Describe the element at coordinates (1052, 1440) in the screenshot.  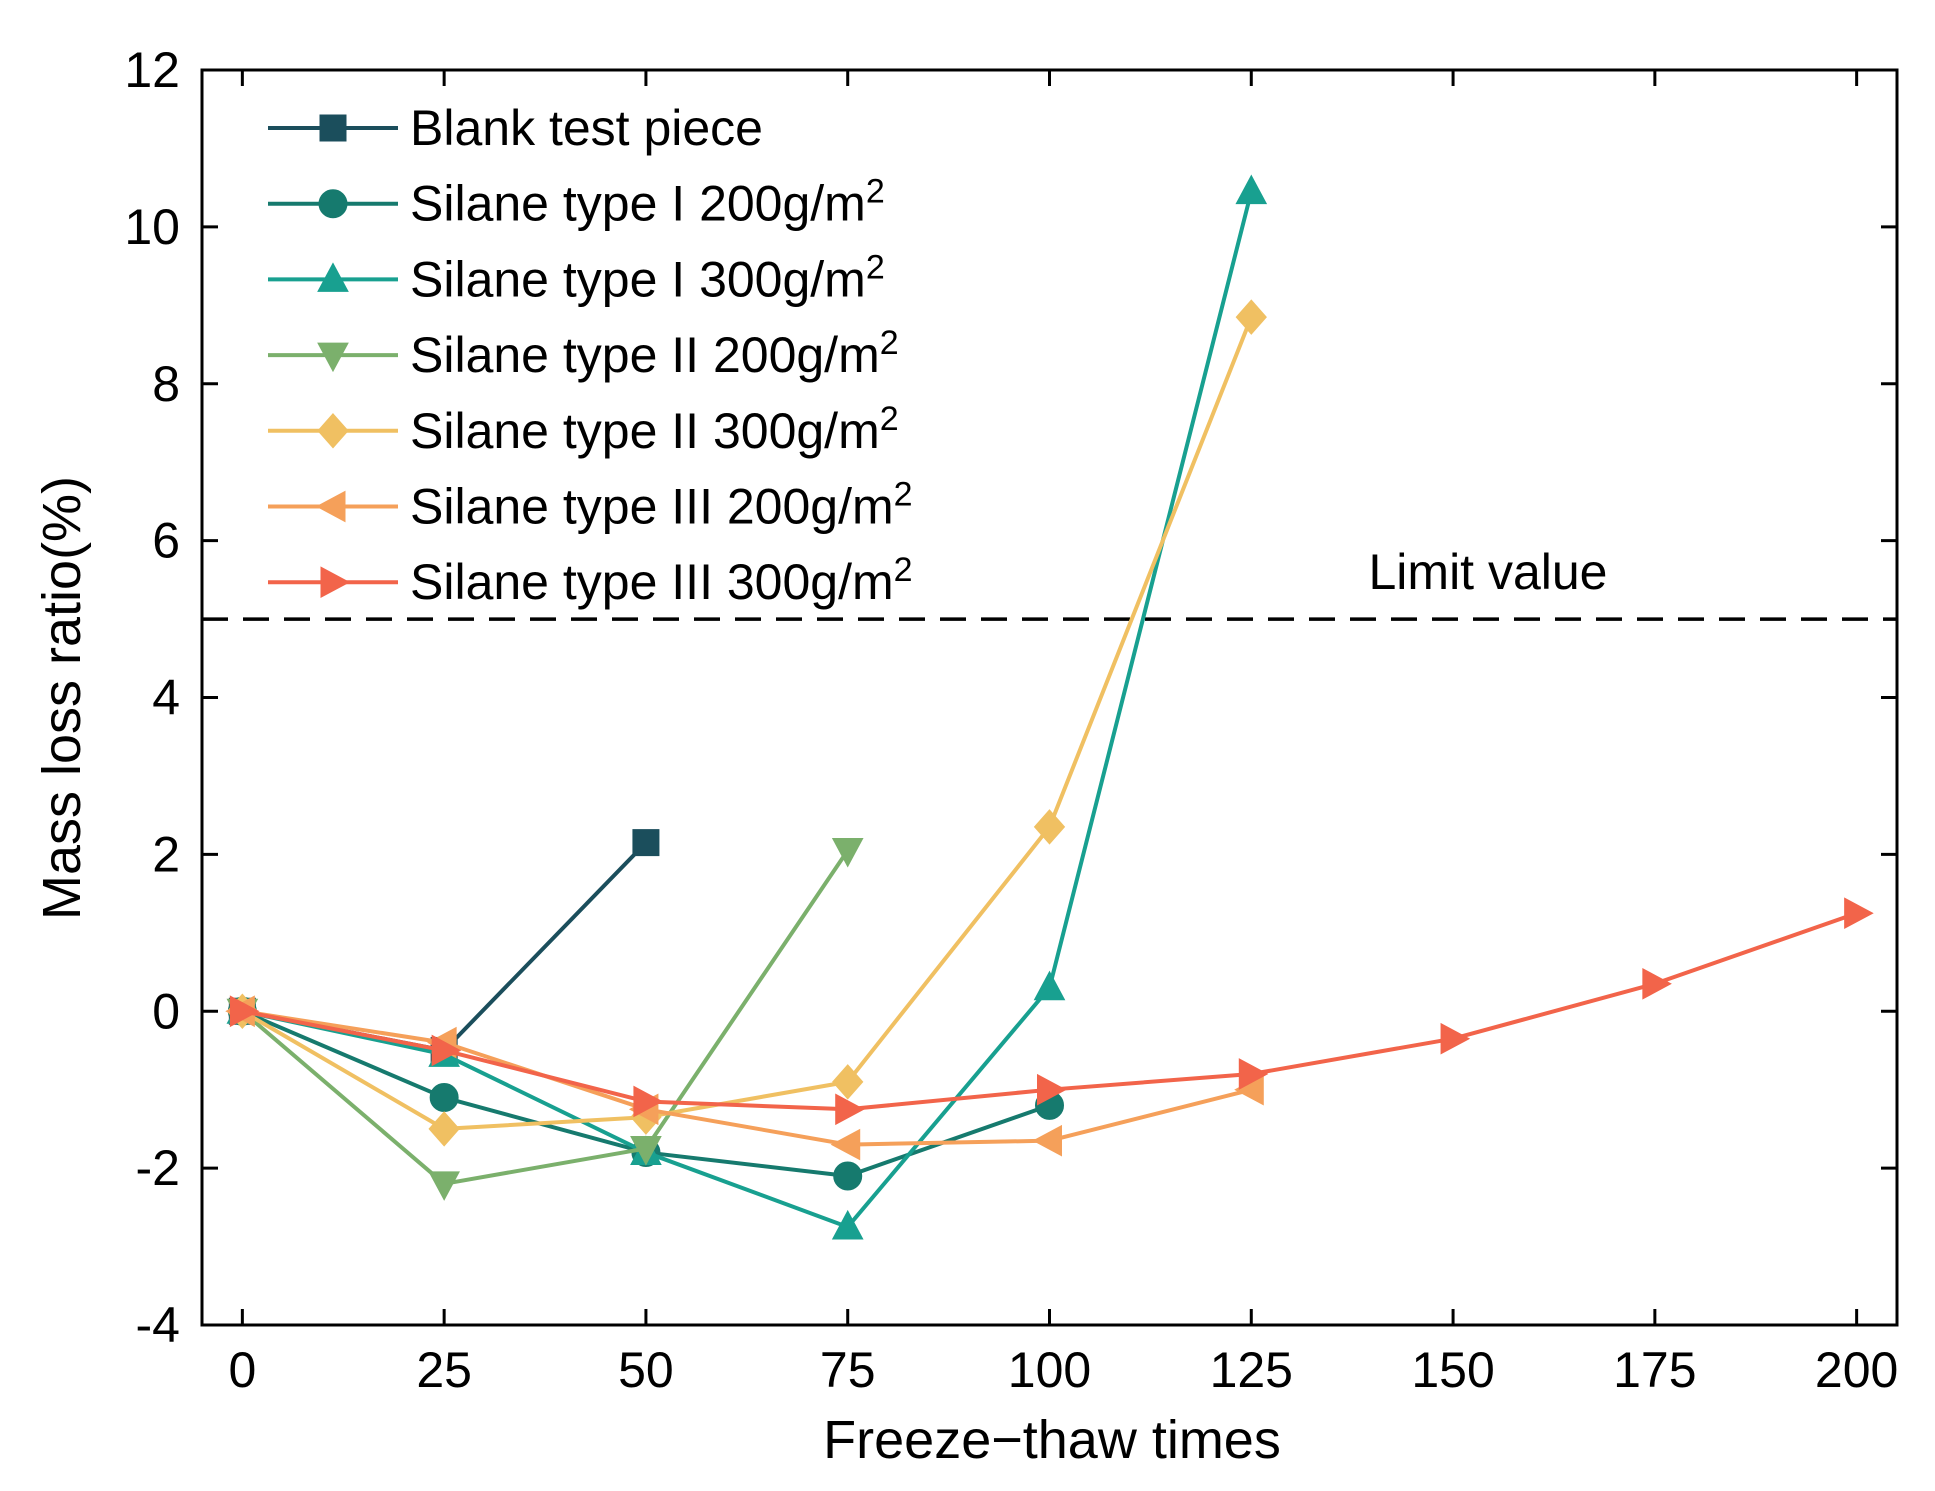
I see `x-axis-title: Freeze−thaw times` at that location.